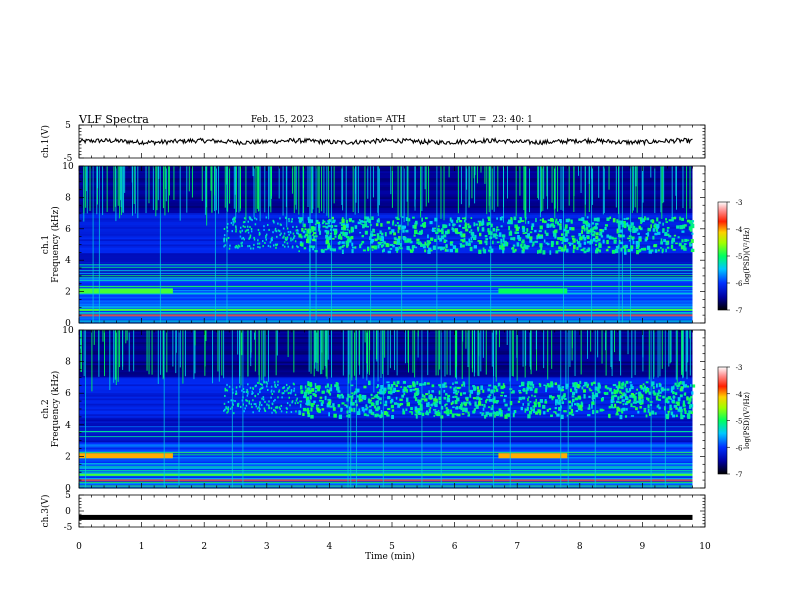  What do you see at coordinates (517, 547) in the screenshot?
I see `x-tick-label: 7` at bounding box center [517, 547].